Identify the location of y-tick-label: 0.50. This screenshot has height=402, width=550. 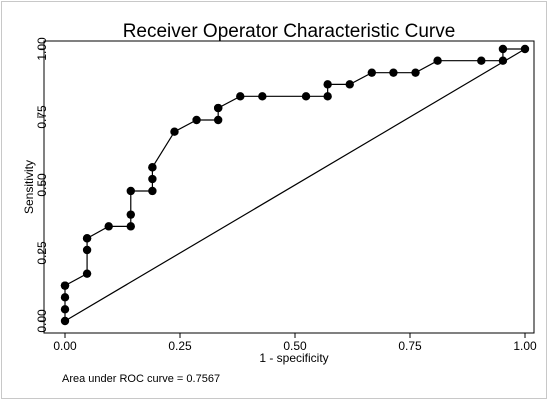
(42, 185).